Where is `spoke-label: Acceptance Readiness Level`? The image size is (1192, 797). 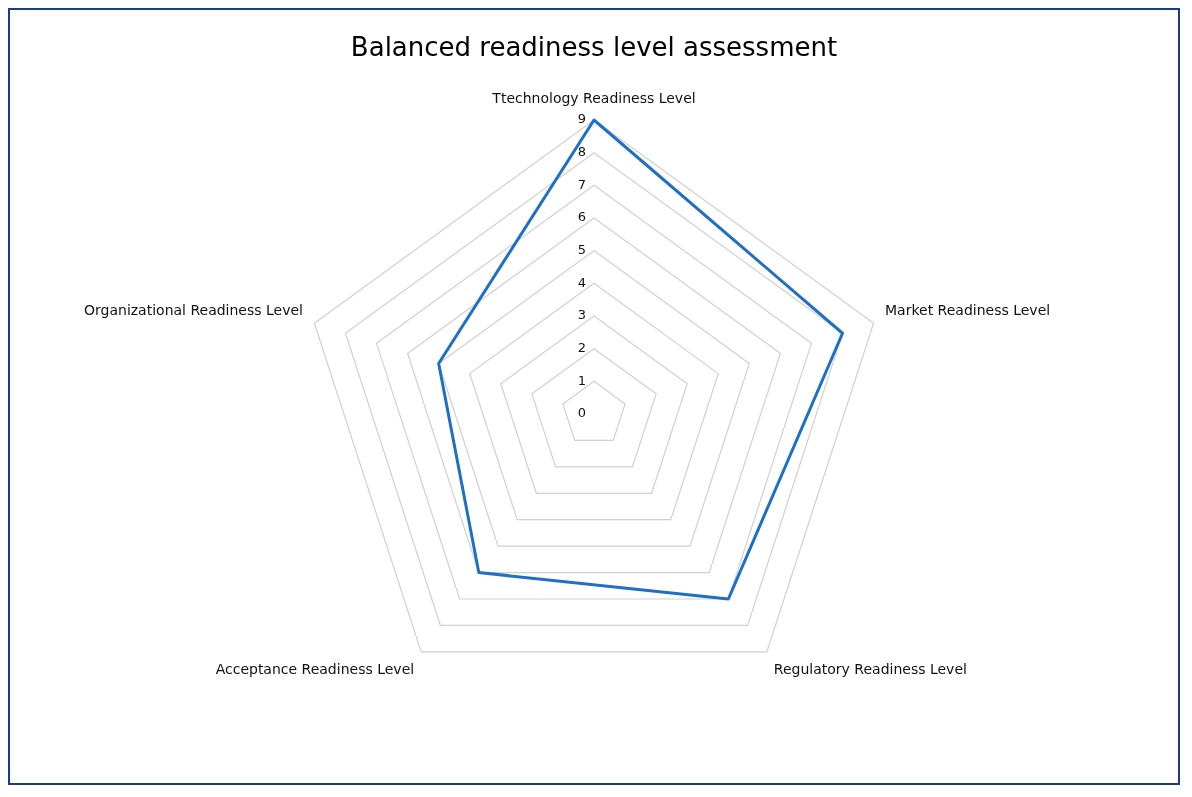 spoke-label: Acceptance Readiness Level is located at coordinates (315, 668).